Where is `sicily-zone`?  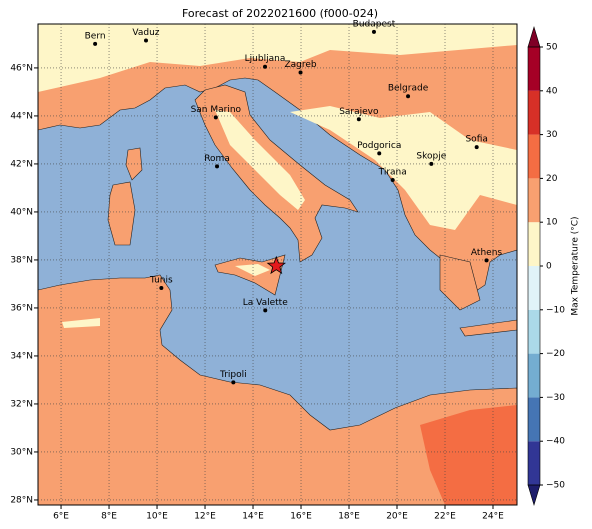
sicily-zone is located at coordinates (252, 270).